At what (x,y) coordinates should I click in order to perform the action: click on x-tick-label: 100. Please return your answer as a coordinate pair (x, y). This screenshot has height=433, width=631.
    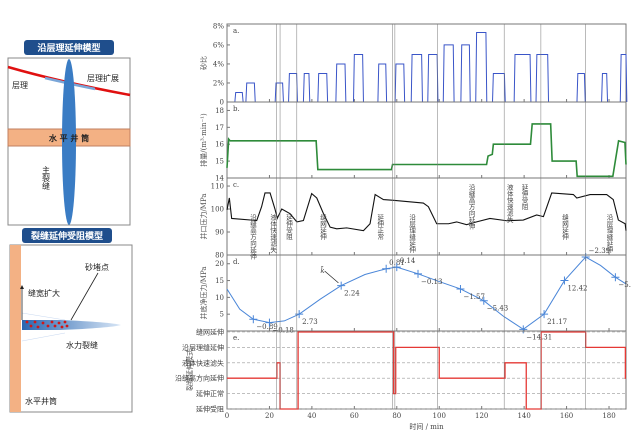
    Looking at the image, I should click on (439, 416).